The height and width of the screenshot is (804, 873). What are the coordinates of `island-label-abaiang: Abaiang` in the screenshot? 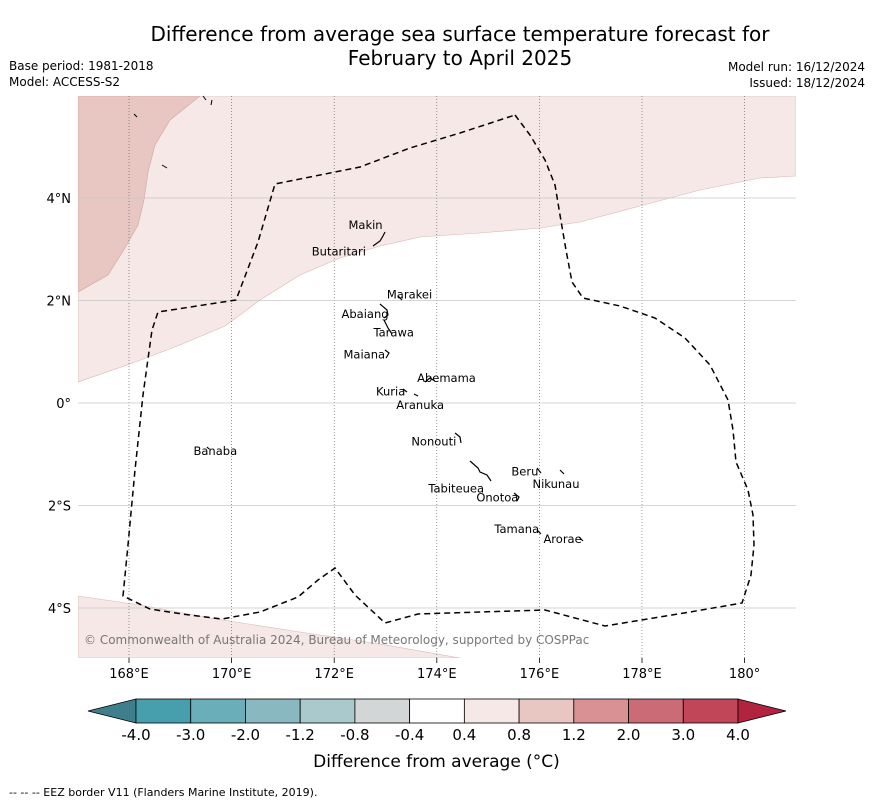 It's located at (365, 314).